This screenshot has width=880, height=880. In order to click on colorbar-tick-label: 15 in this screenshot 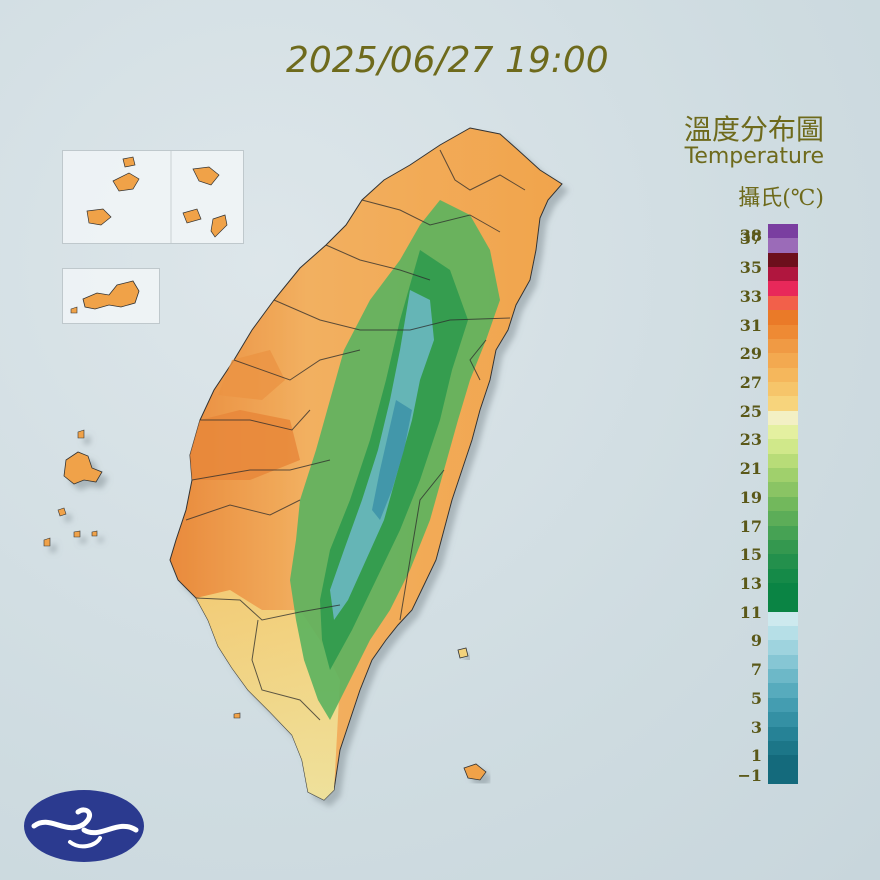, I will do `click(750, 555)`.